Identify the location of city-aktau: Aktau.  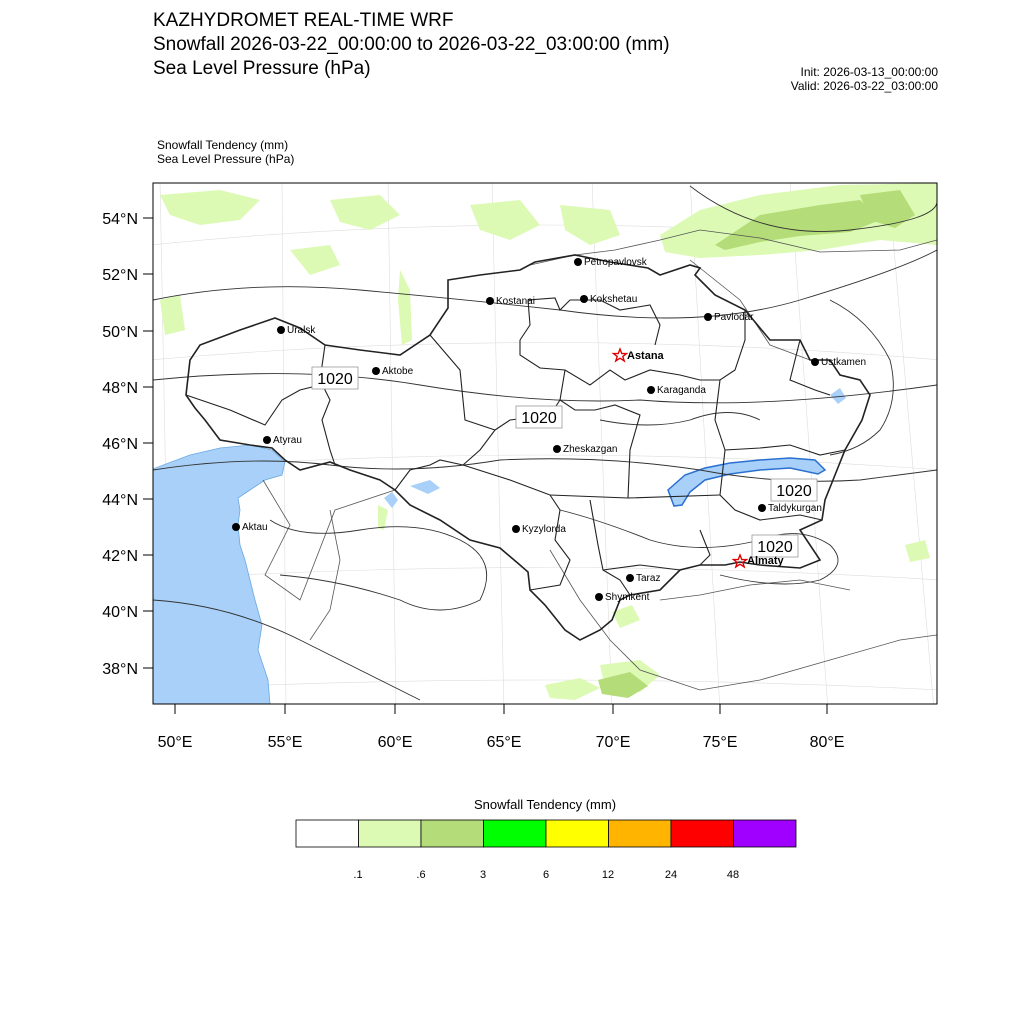
(250, 527).